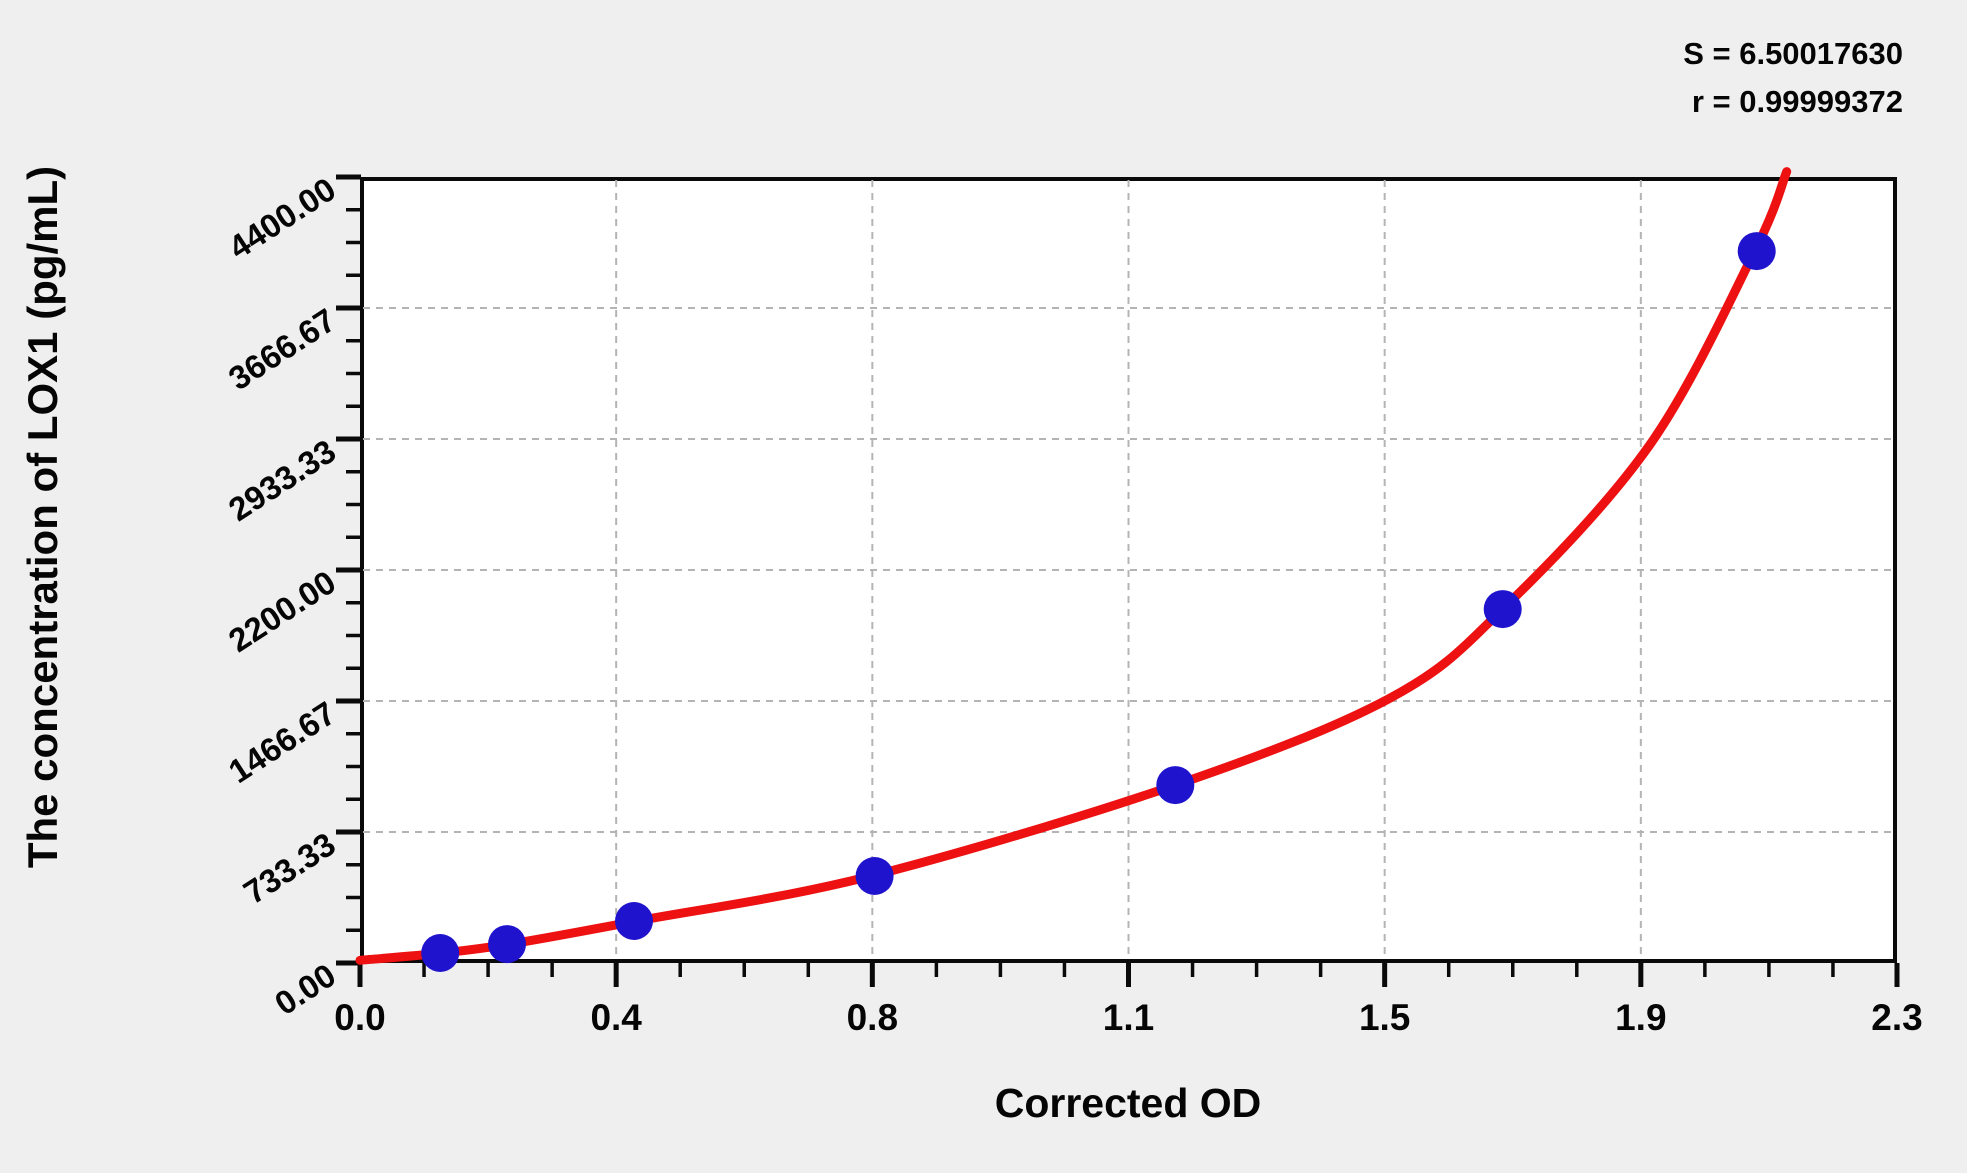 Image resolution: width=1967 pixels, height=1173 pixels. Describe the element at coordinates (1128, 1017) in the screenshot. I see `x-tick-label: 1.1` at that location.